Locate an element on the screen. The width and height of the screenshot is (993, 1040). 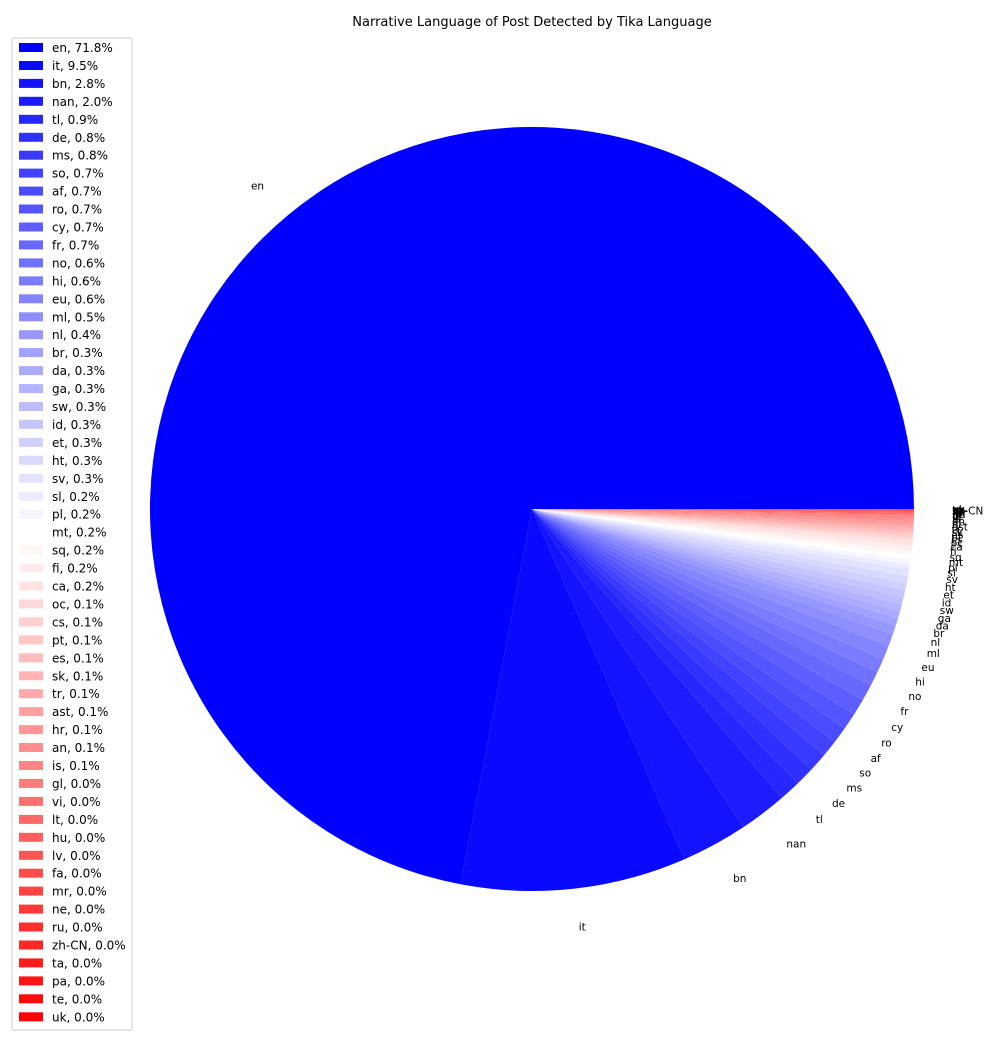
pie-label-sl: sl is located at coordinates (951, 574).